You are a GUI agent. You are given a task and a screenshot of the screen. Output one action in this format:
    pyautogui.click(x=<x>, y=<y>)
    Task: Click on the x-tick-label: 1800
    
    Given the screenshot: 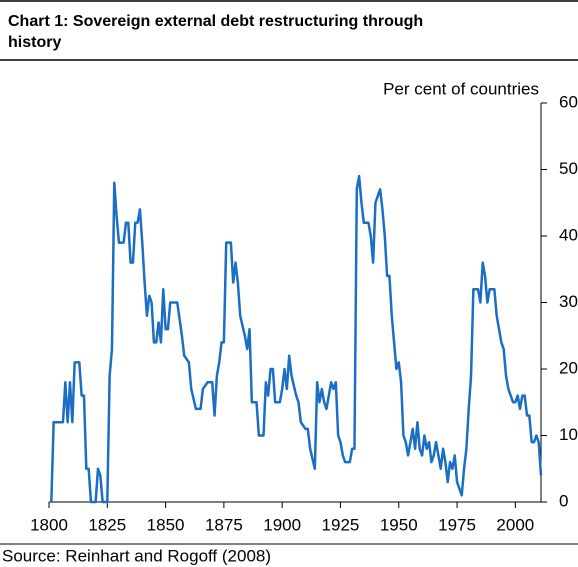 What is the action you would take?
    pyautogui.click(x=49, y=524)
    